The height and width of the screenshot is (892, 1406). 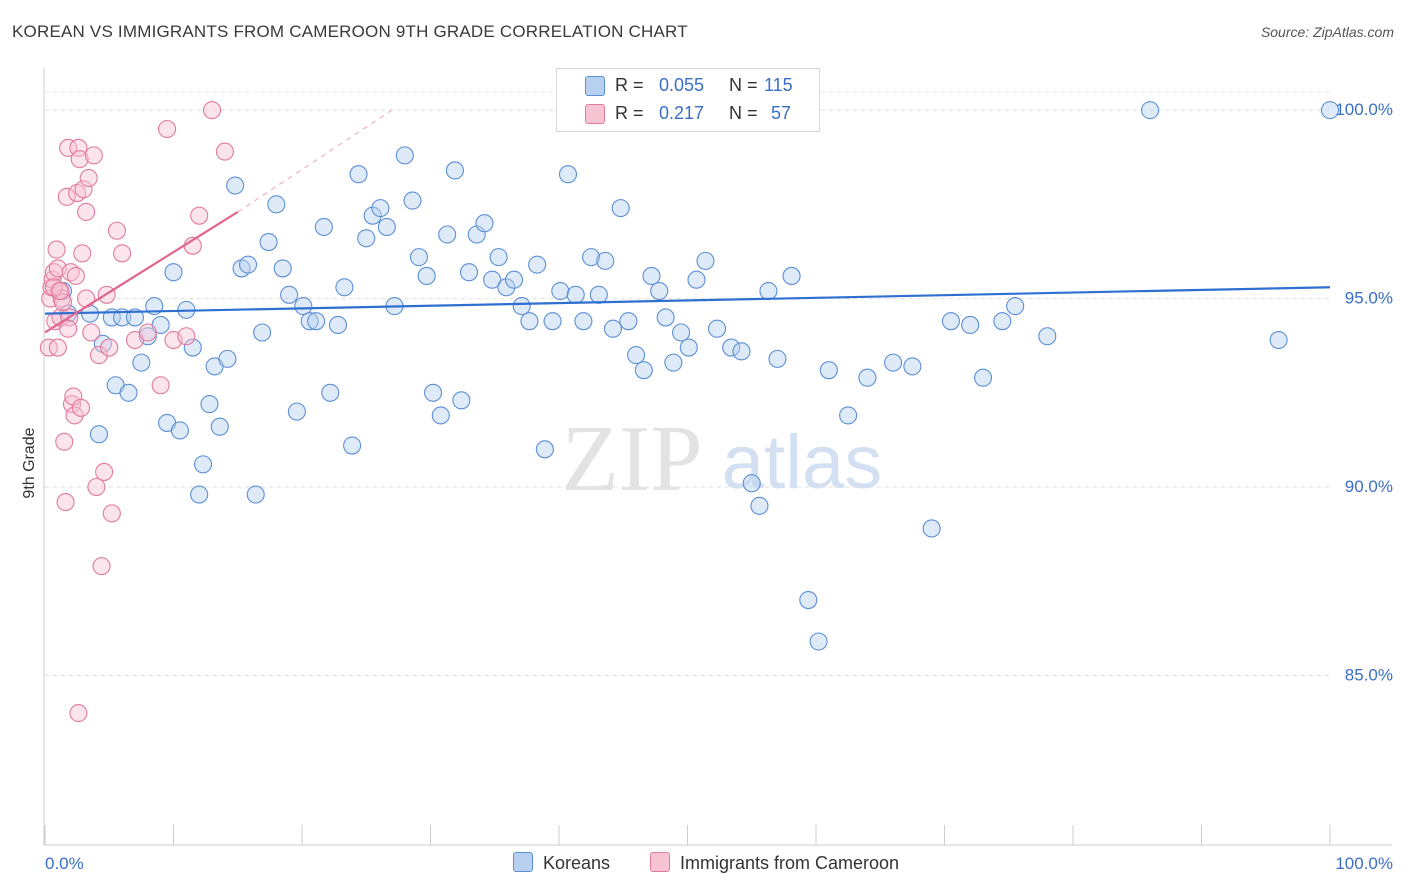 I want to click on koreans-legend-swatch, so click(x=523, y=862).